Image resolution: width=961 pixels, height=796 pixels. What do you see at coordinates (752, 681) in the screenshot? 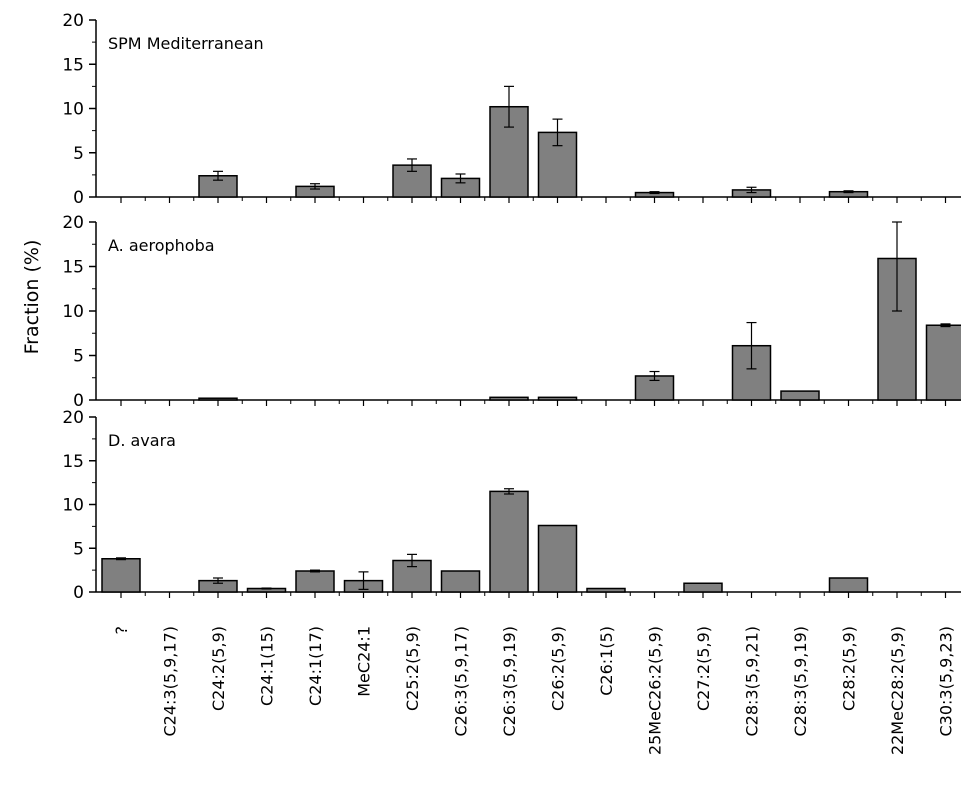
I see `x-category-label: C28:3(5,9,21)` at bounding box center [752, 681].